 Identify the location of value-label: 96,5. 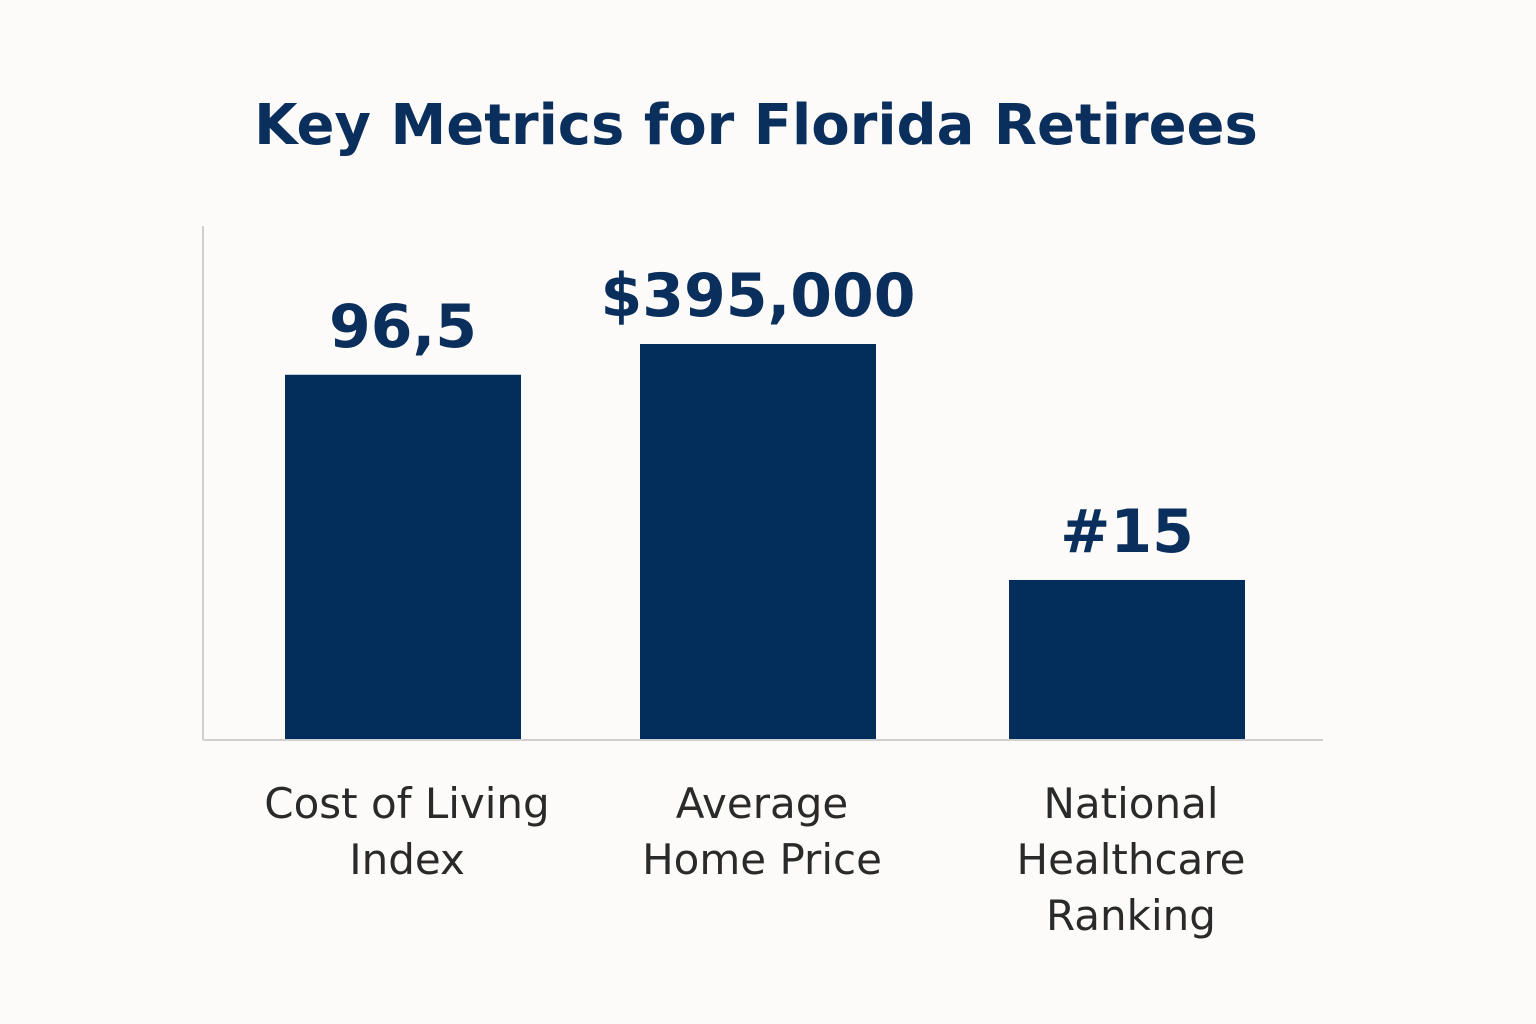
(403, 327).